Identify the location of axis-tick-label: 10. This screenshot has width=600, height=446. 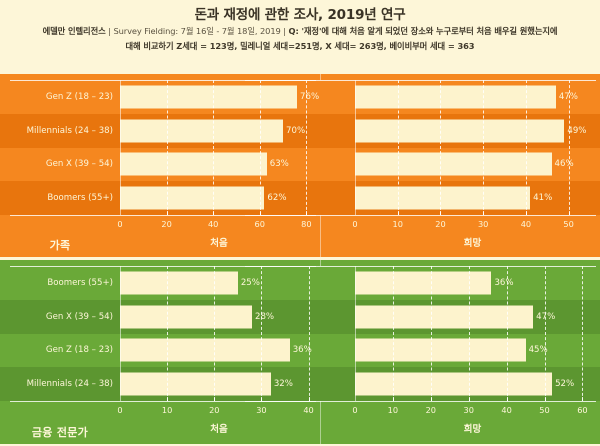
(167, 410).